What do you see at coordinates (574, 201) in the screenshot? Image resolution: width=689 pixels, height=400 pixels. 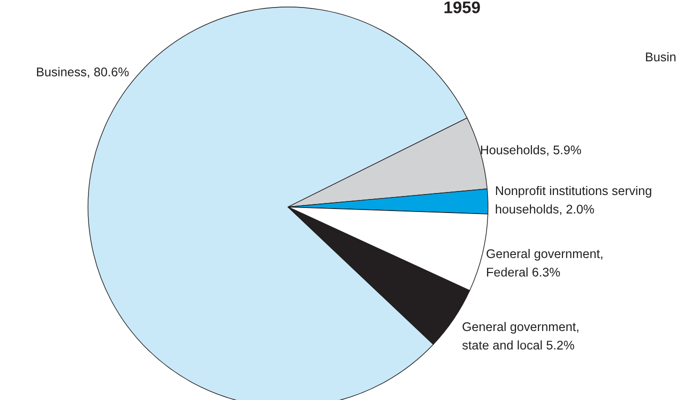 I see `slice-label: Nonprofit institutions serving households, 2.0%` at bounding box center [574, 201].